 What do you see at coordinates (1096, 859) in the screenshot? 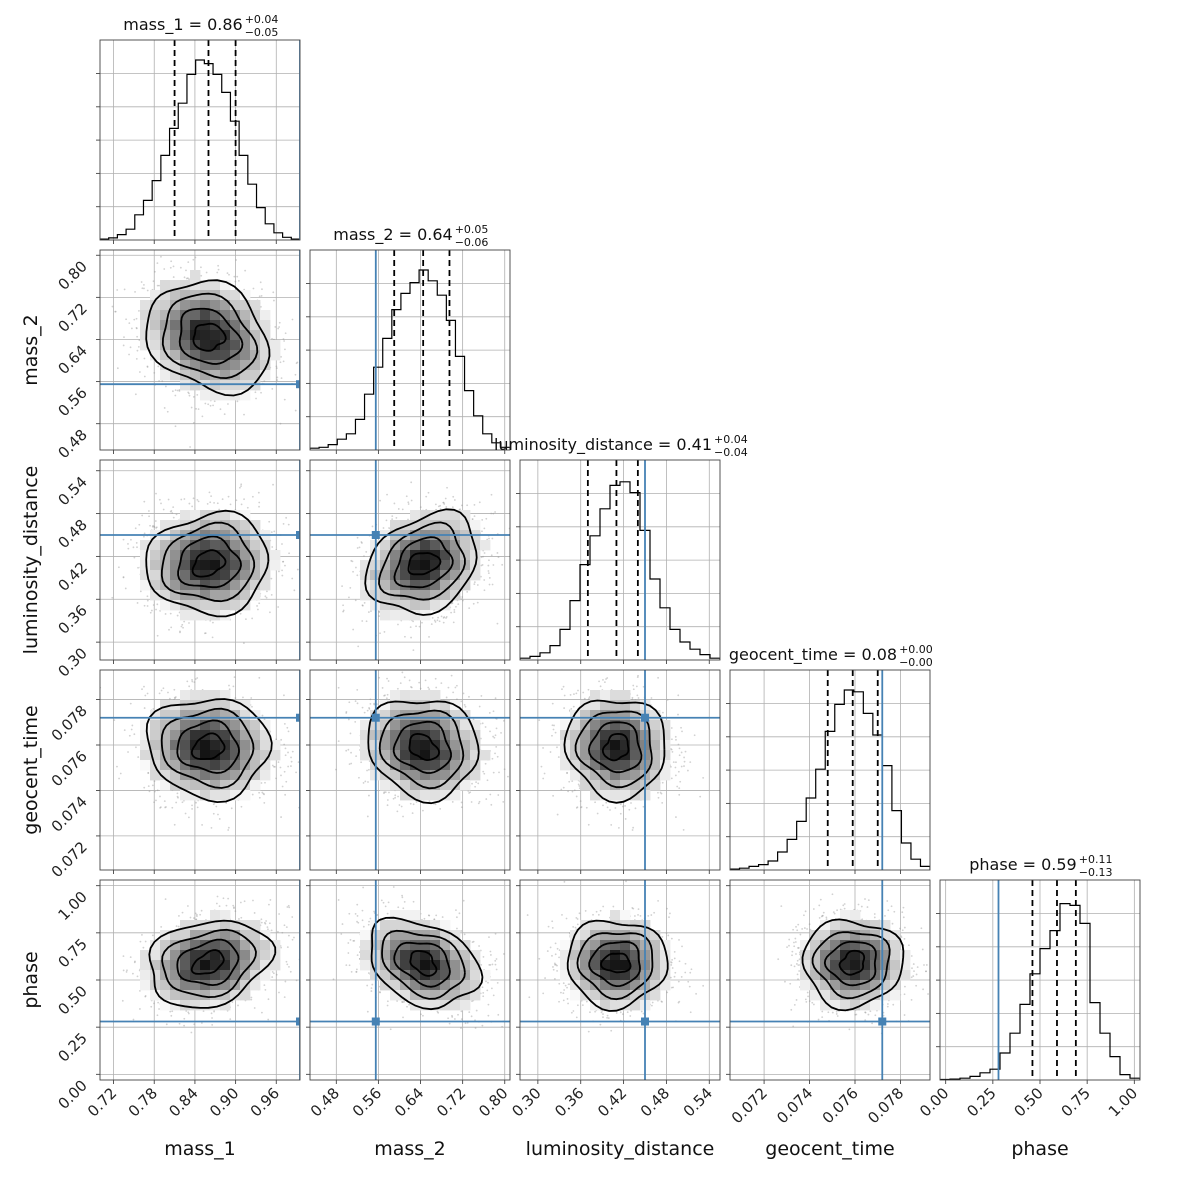
I see `hist-title-plus: +0.11` at bounding box center [1096, 859].